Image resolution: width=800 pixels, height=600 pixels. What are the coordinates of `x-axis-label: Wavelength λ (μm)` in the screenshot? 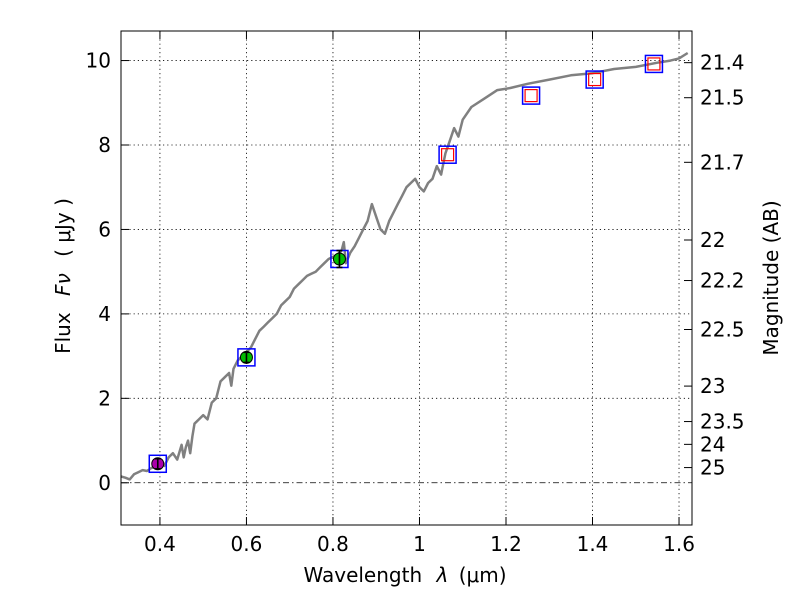 It's located at (404, 575).